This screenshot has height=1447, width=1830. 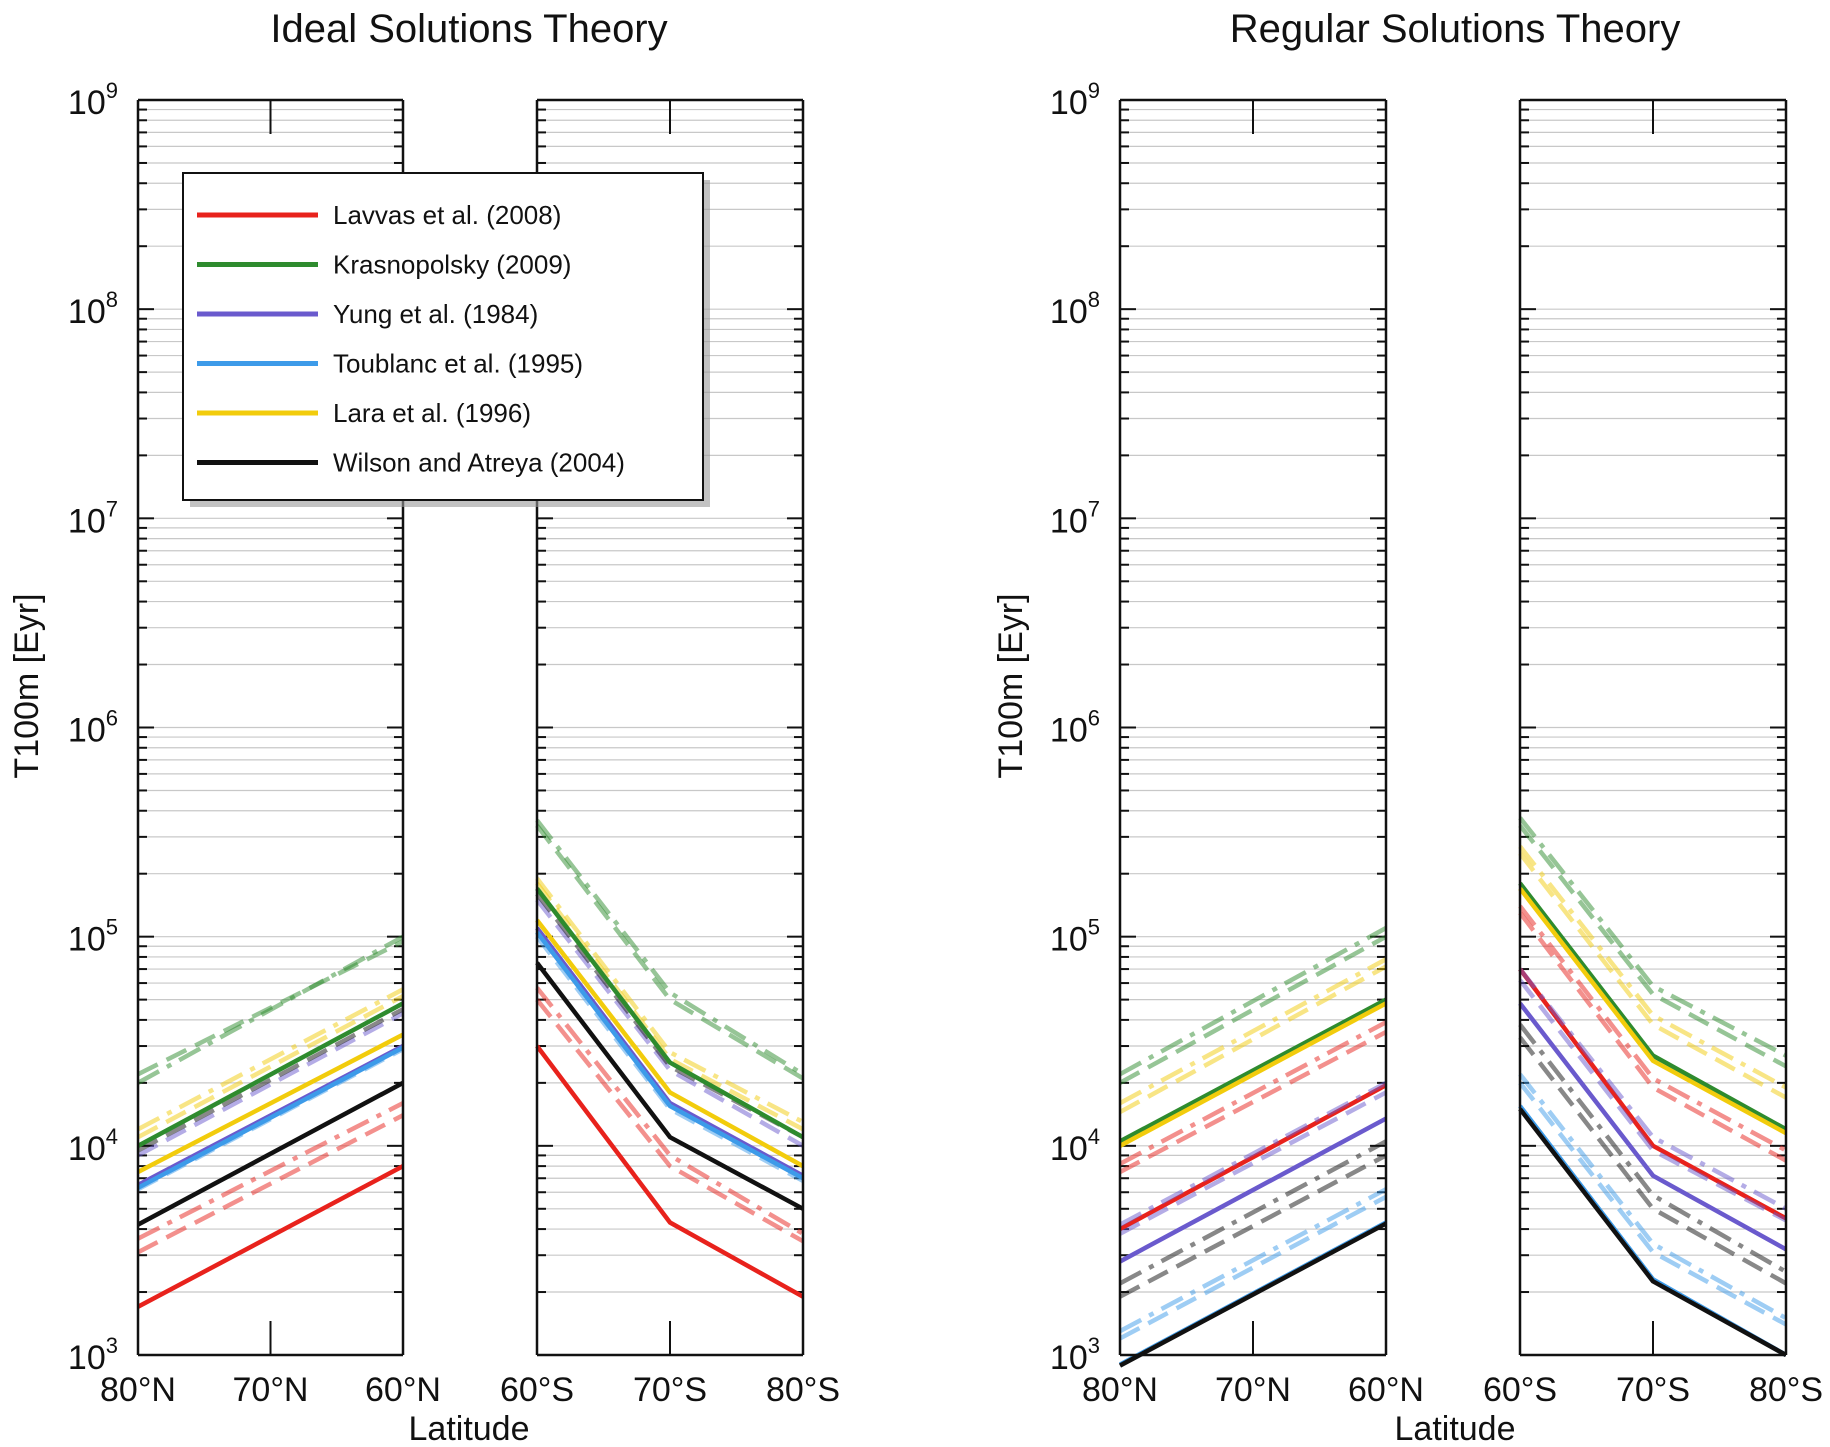 What do you see at coordinates (1075, 937) in the screenshot?
I see `y-tick-label: 10⁵` at bounding box center [1075, 937].